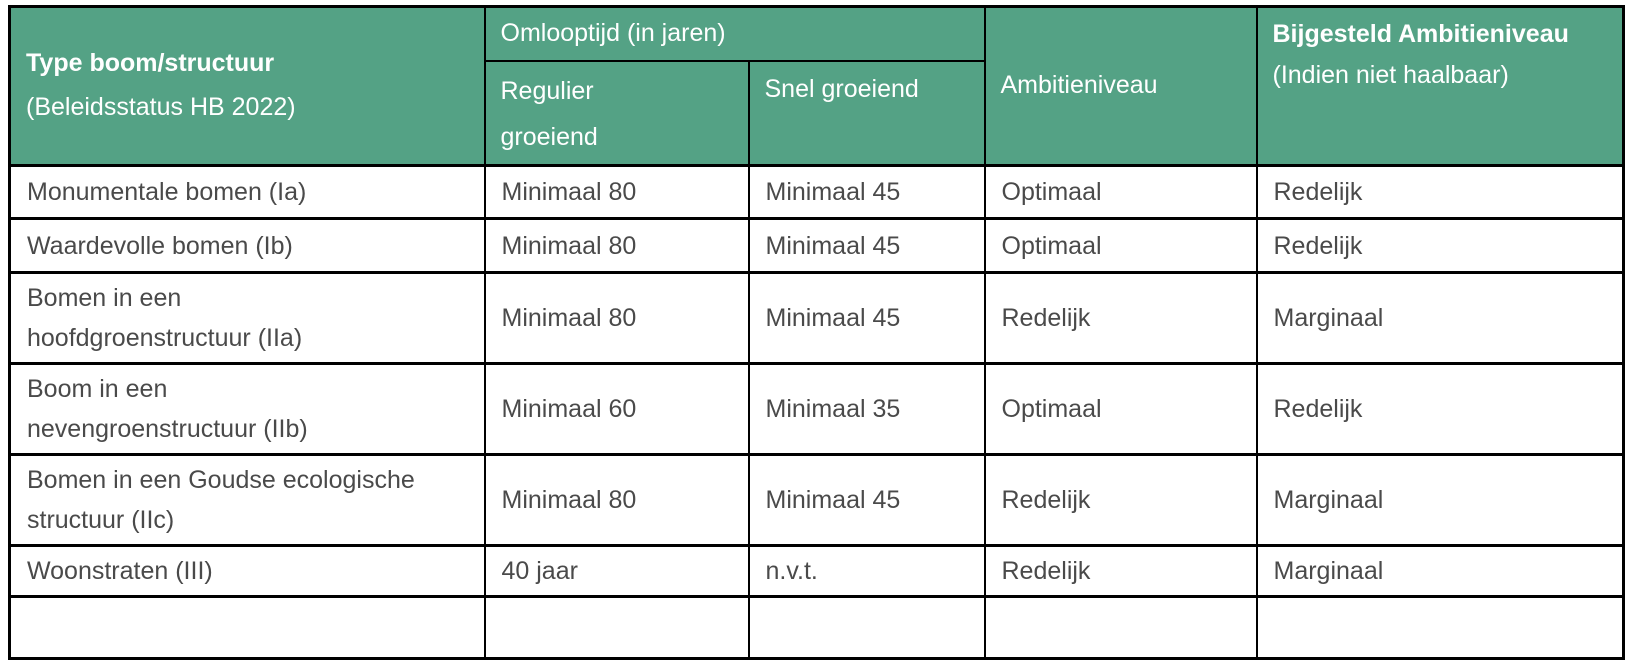 Image resolution: width=1640 pixels, height=660 pixels. What do you see at coordinates (866, 409) in the screenshot?
I see `cell-snel: Minimaal 35` at bounding box center [866, 409].